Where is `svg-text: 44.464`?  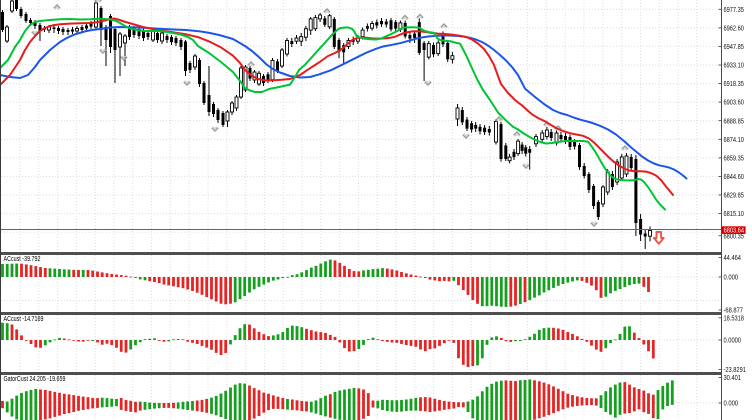 svg-text: 44.464 is located at coordinates (733, 257).